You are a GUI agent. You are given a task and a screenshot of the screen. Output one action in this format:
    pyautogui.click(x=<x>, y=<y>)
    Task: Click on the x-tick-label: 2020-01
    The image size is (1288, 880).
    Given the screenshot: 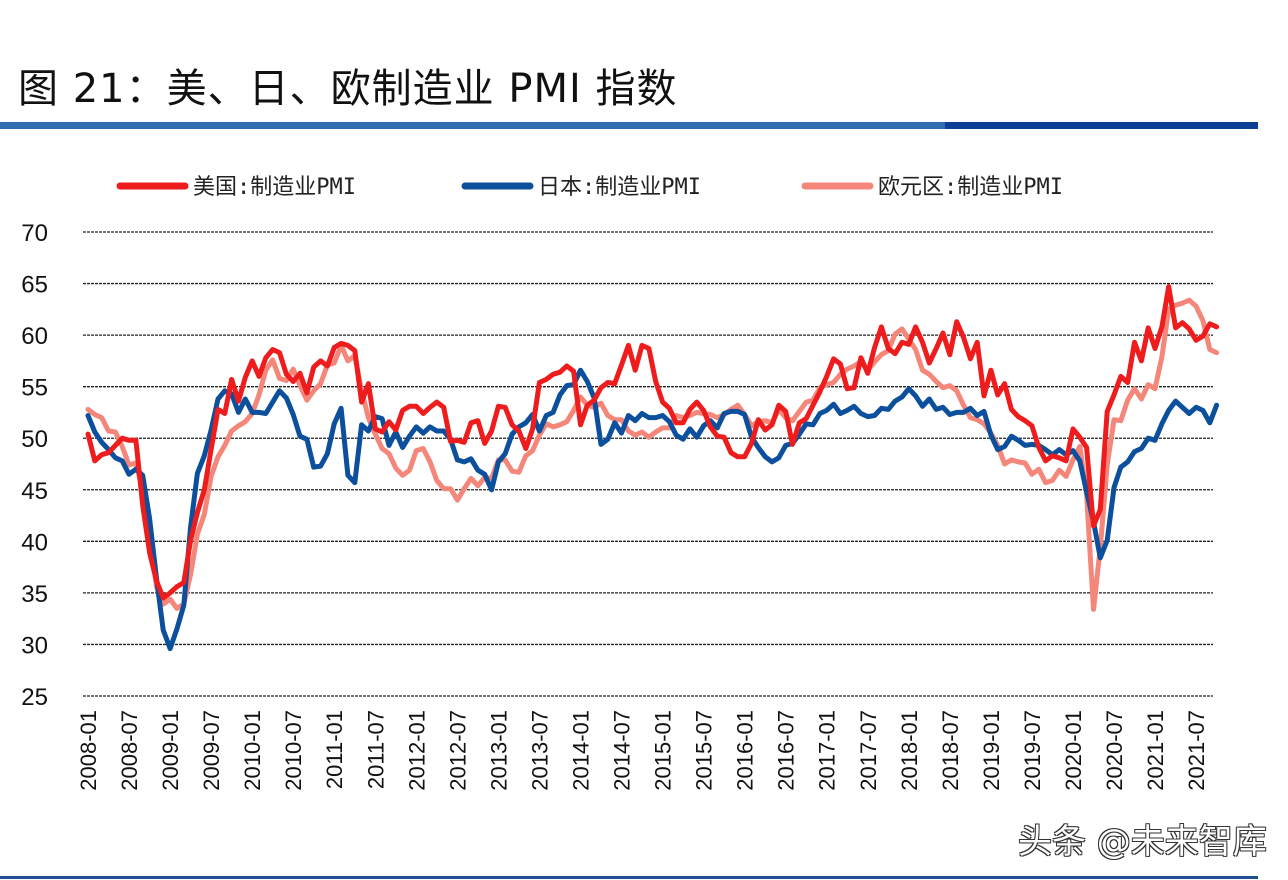 What is the action you would take?
    pyautogui.click(x=1073, y=750)
    